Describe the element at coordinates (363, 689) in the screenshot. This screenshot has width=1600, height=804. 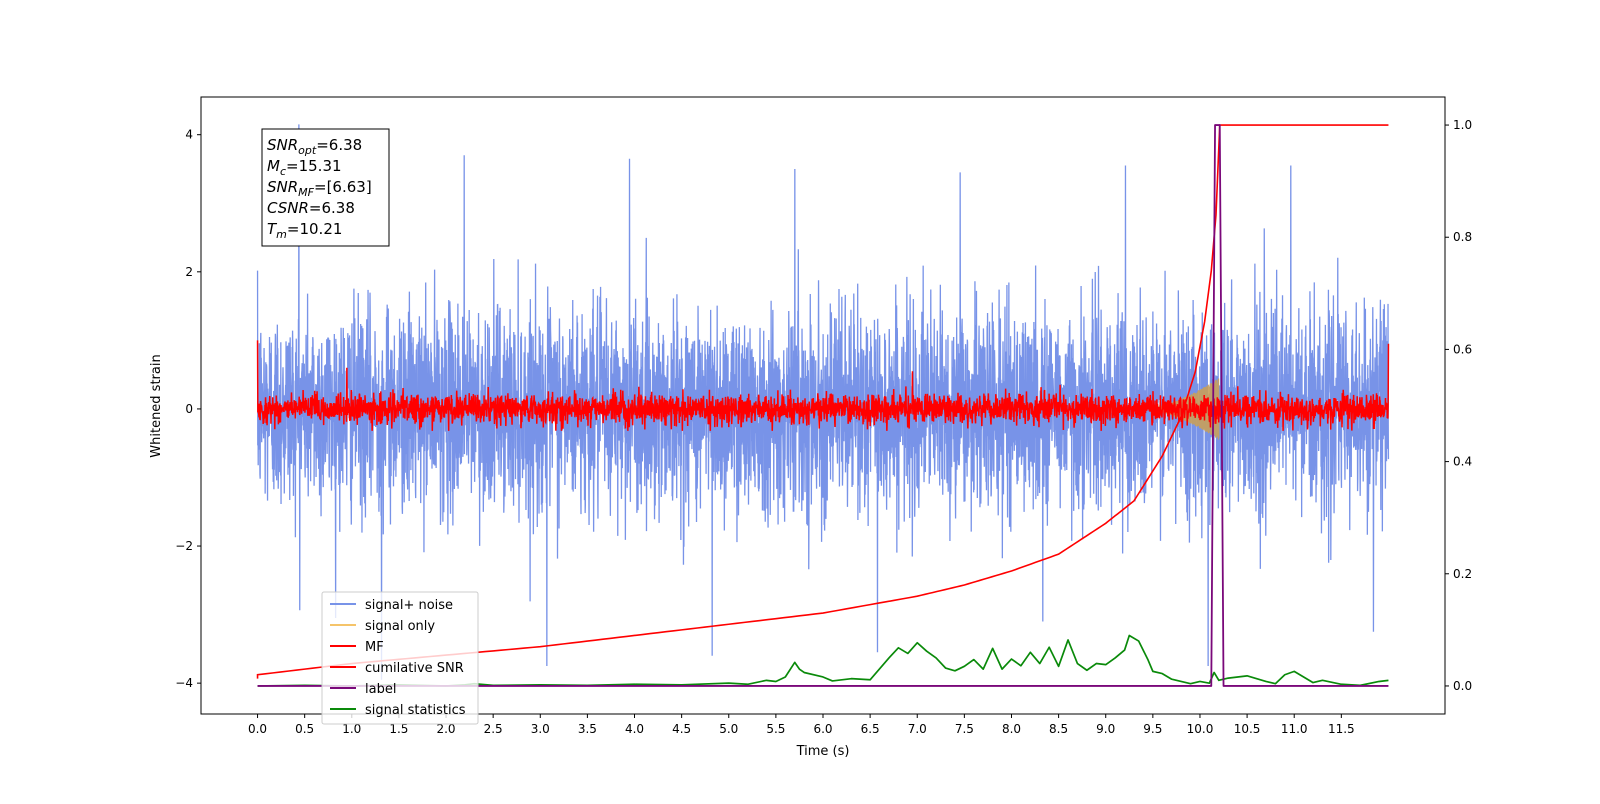
I see `legend-item-label: label` at that location.